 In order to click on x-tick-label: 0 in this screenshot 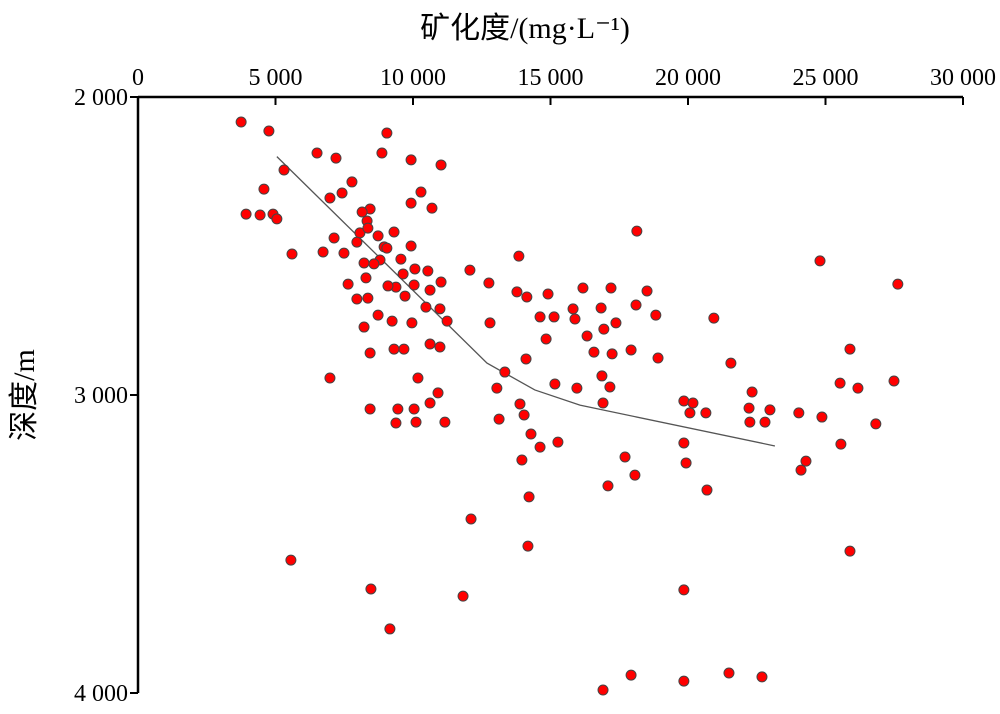, I will do `click(138, 78)`.